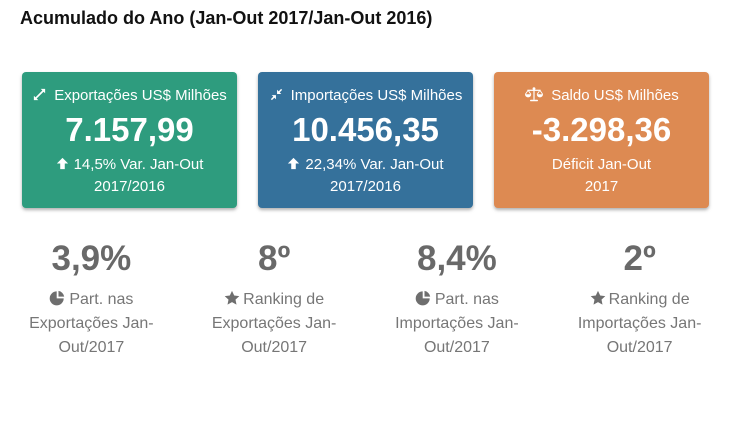 This screenshot has height=433, width=731. I want to click on stat-ranking-importacoes-label: Ranking de Importações Jan-Out/2017, so click(640, 324).